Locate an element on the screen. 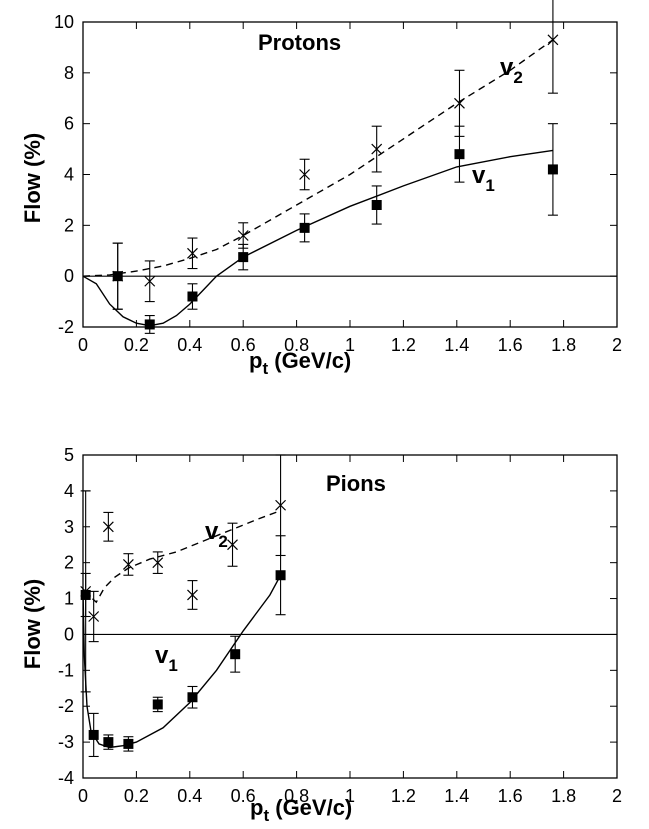  panel-title-protons: Protons is located at coordinates (299, 42).